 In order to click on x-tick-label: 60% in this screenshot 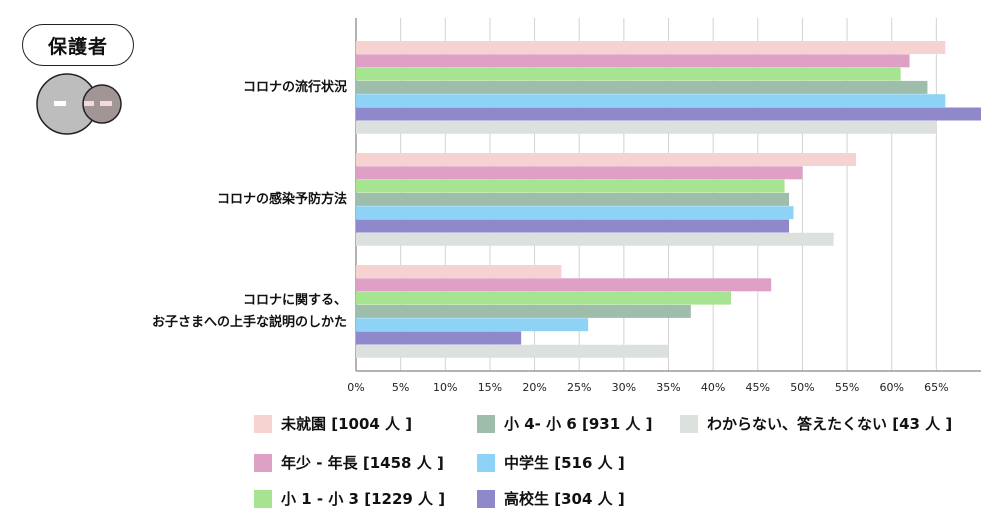, I will do `click(891, 387)`.